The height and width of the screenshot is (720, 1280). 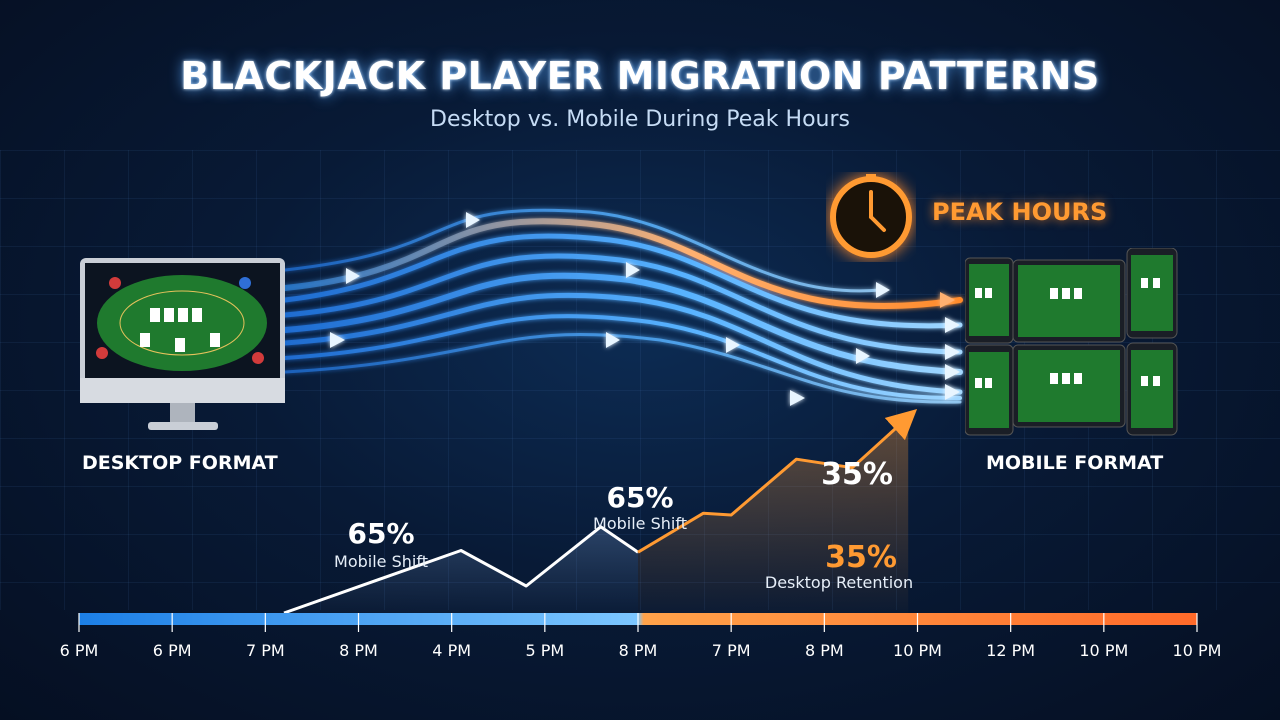 I want to click on annotation-value-3: 35%, so click(x=857, y=474).